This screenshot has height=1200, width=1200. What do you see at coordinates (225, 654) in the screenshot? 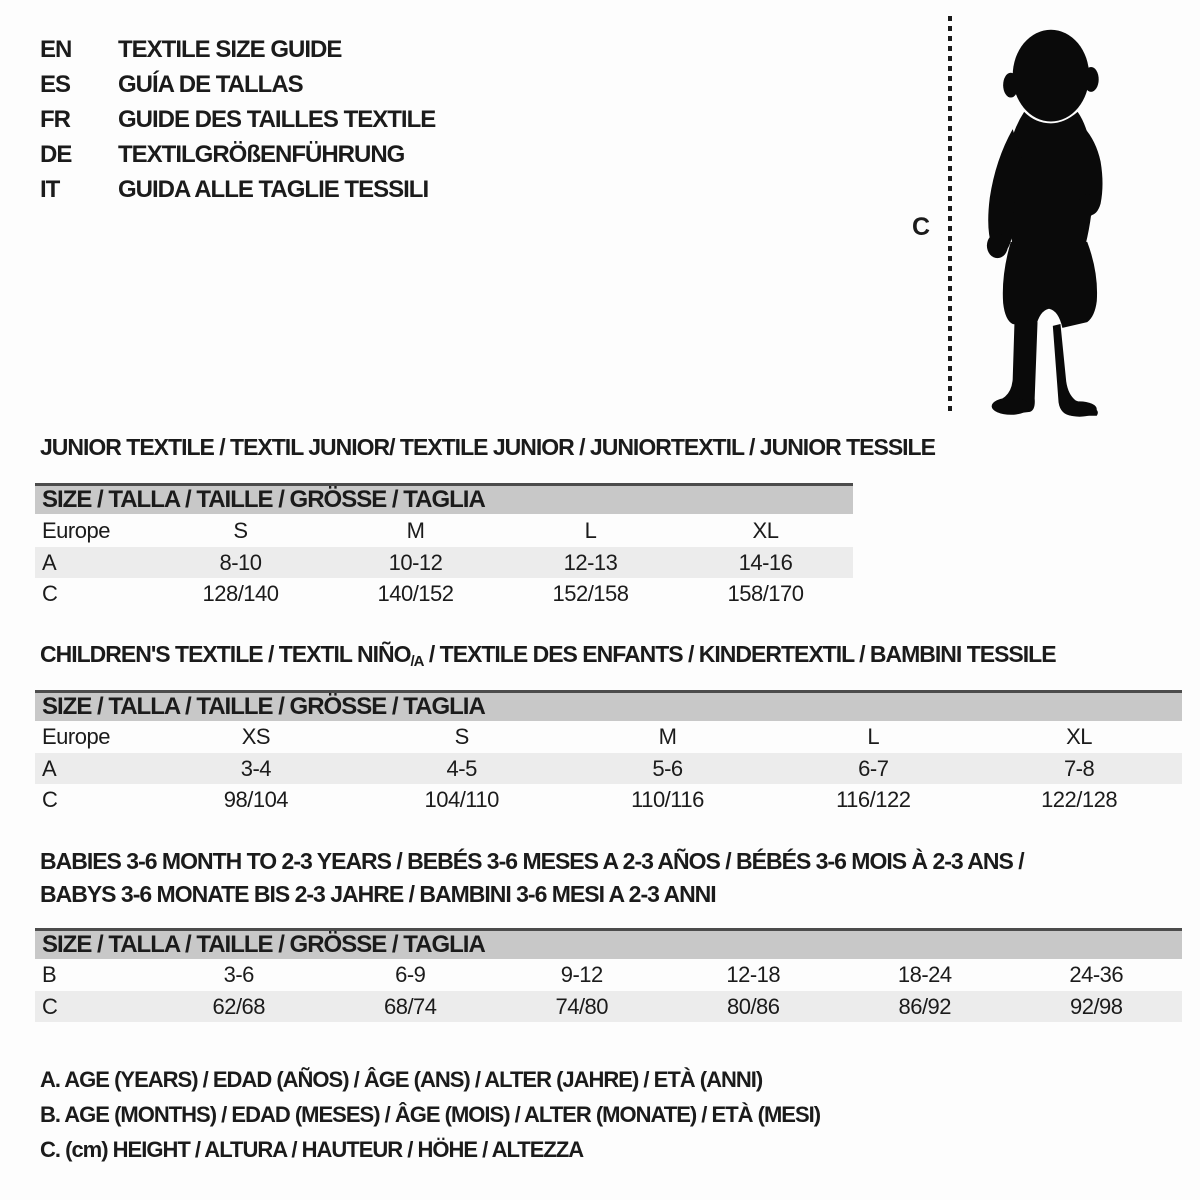
I see `children-title-prefix: CHILDREN'S TEXTILE / TEXTIL NIÑO` at bounding box center [225, 654].